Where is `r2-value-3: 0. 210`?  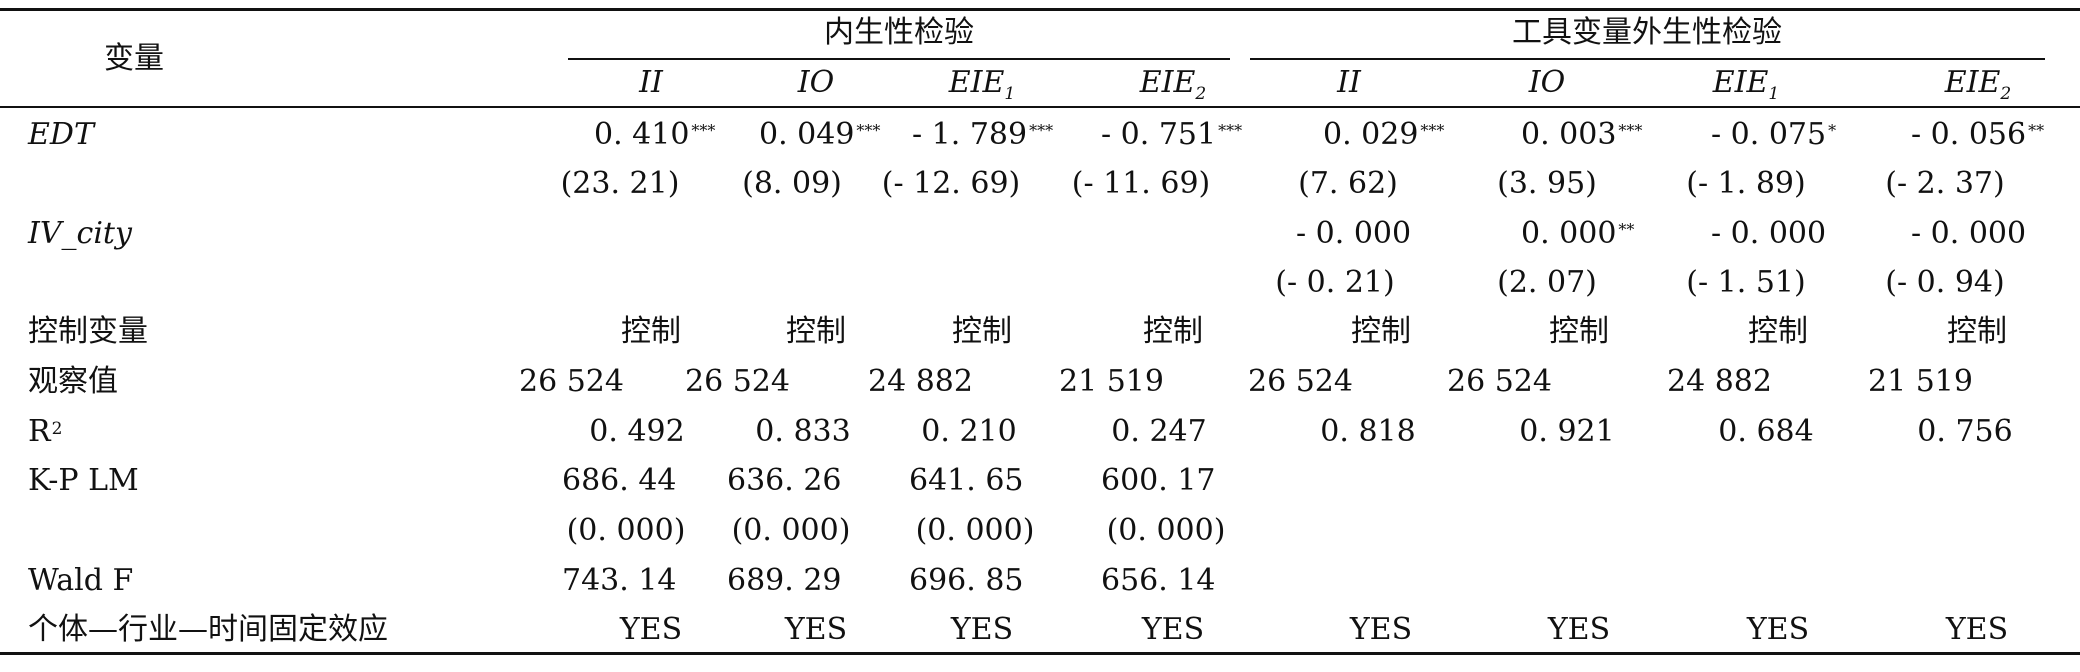
r2-value-3: 0. 210 is located at coordinates (969, 431).